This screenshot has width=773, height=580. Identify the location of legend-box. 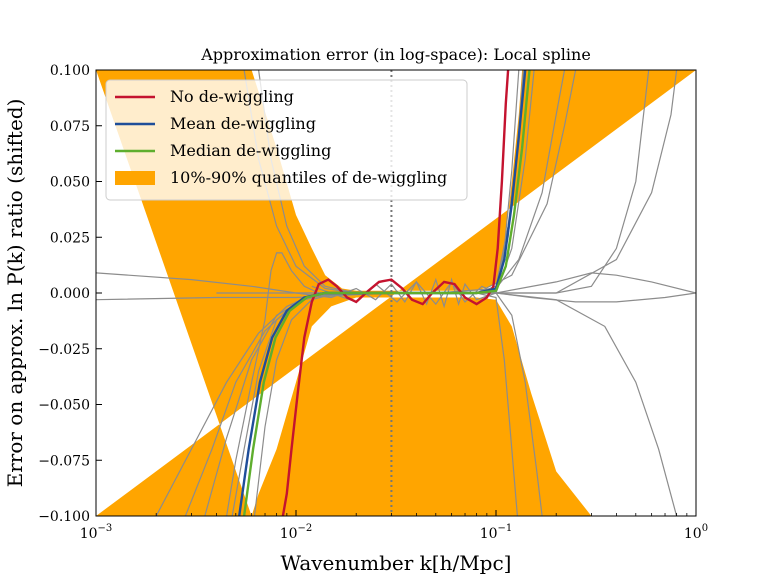
(286, 140).